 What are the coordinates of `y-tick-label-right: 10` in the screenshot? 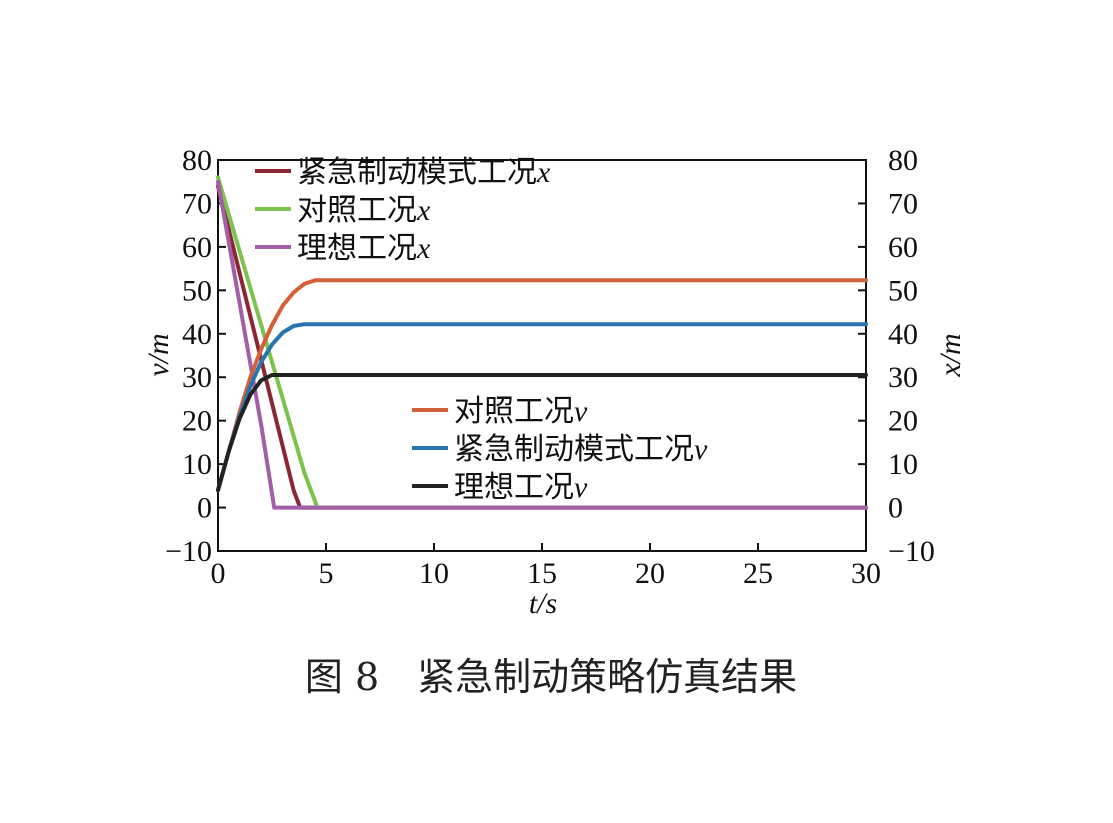 It's located at (903, 464).